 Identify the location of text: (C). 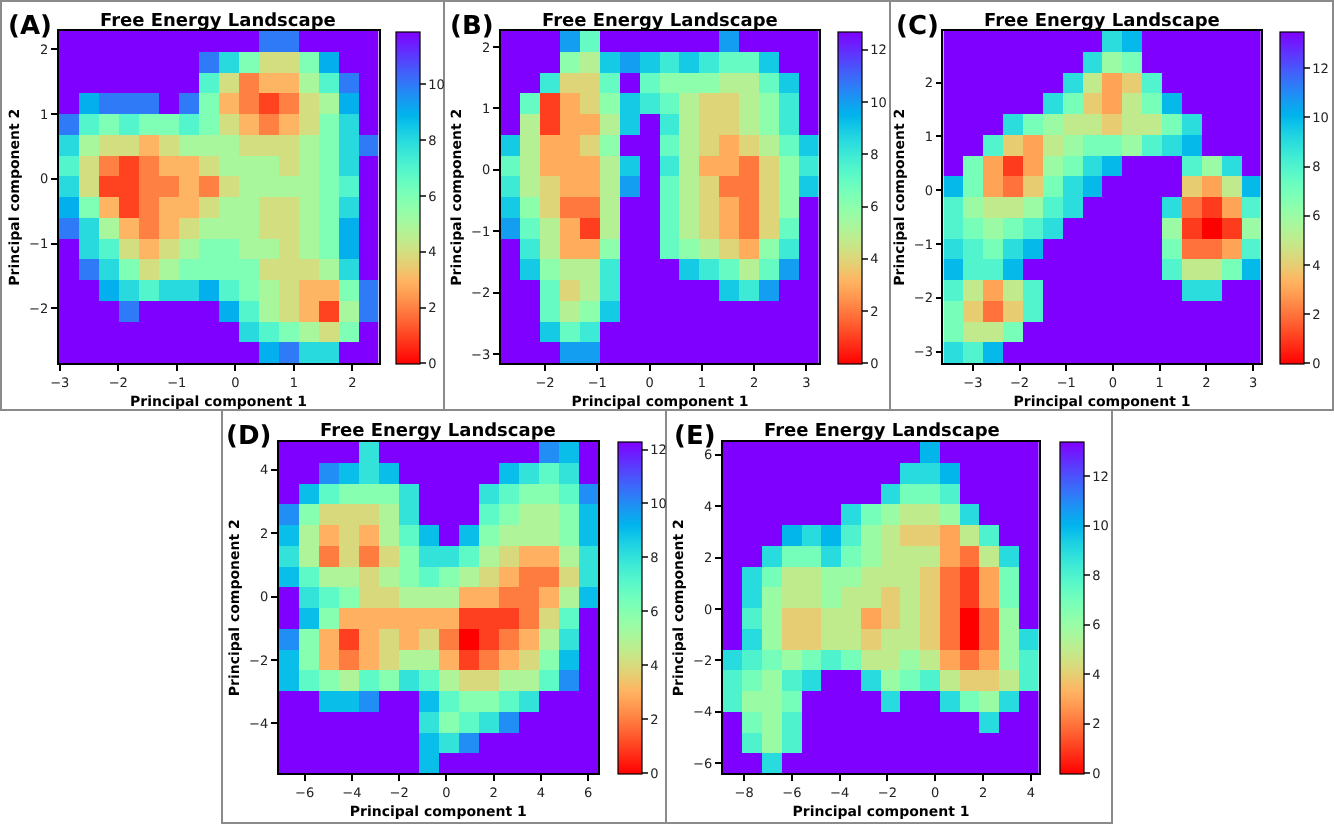
(917, 27).